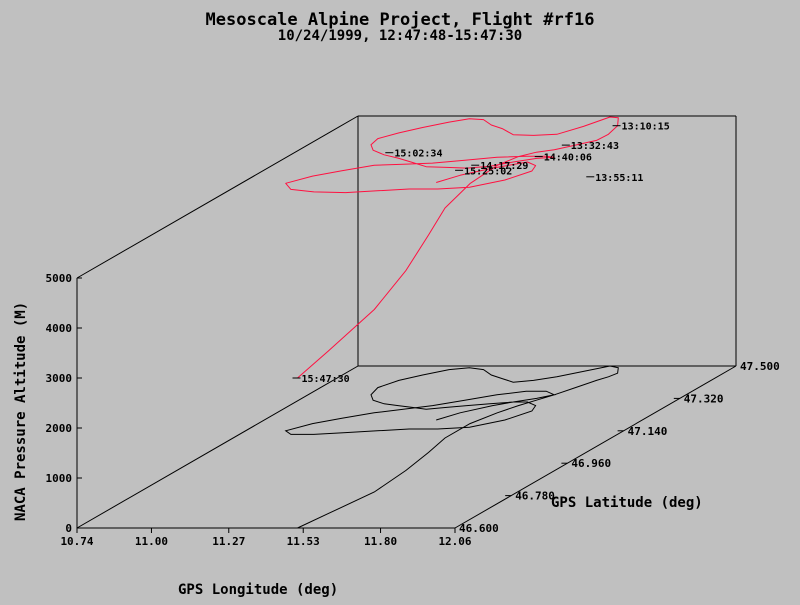 This screenshot has height=605, width=800. Describe the element at coordinates (258, 590) in the screenshot. I see `x-axis-label: GPS Longitude (deg)` at that location.